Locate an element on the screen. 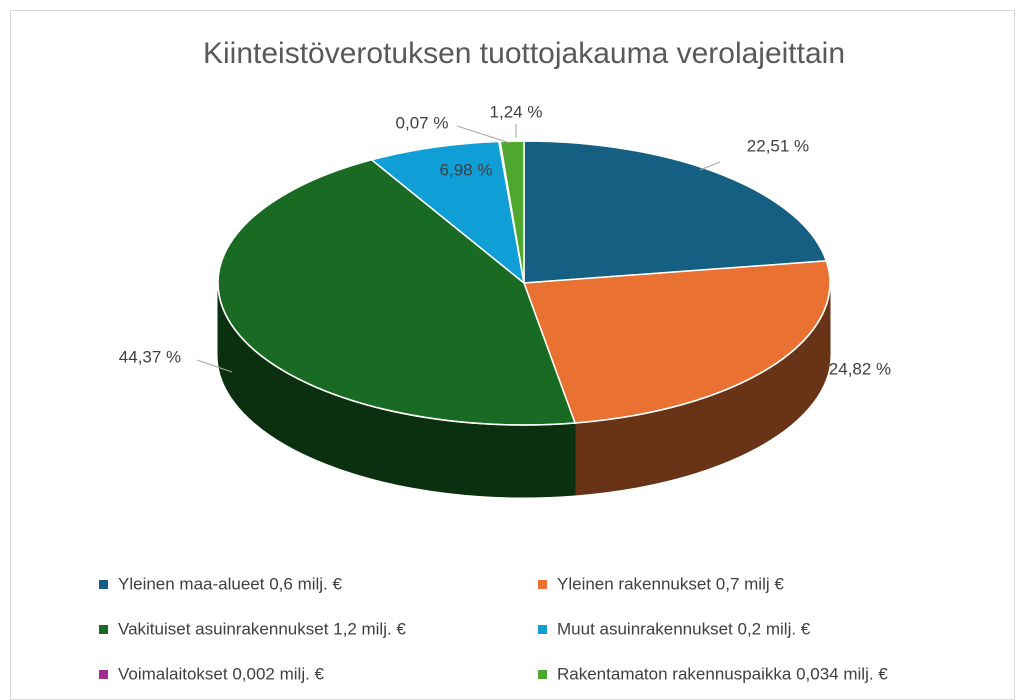 This screenshot has width=1025, height=700. data-label: 0,07 % is located at coordinates (422, 122).